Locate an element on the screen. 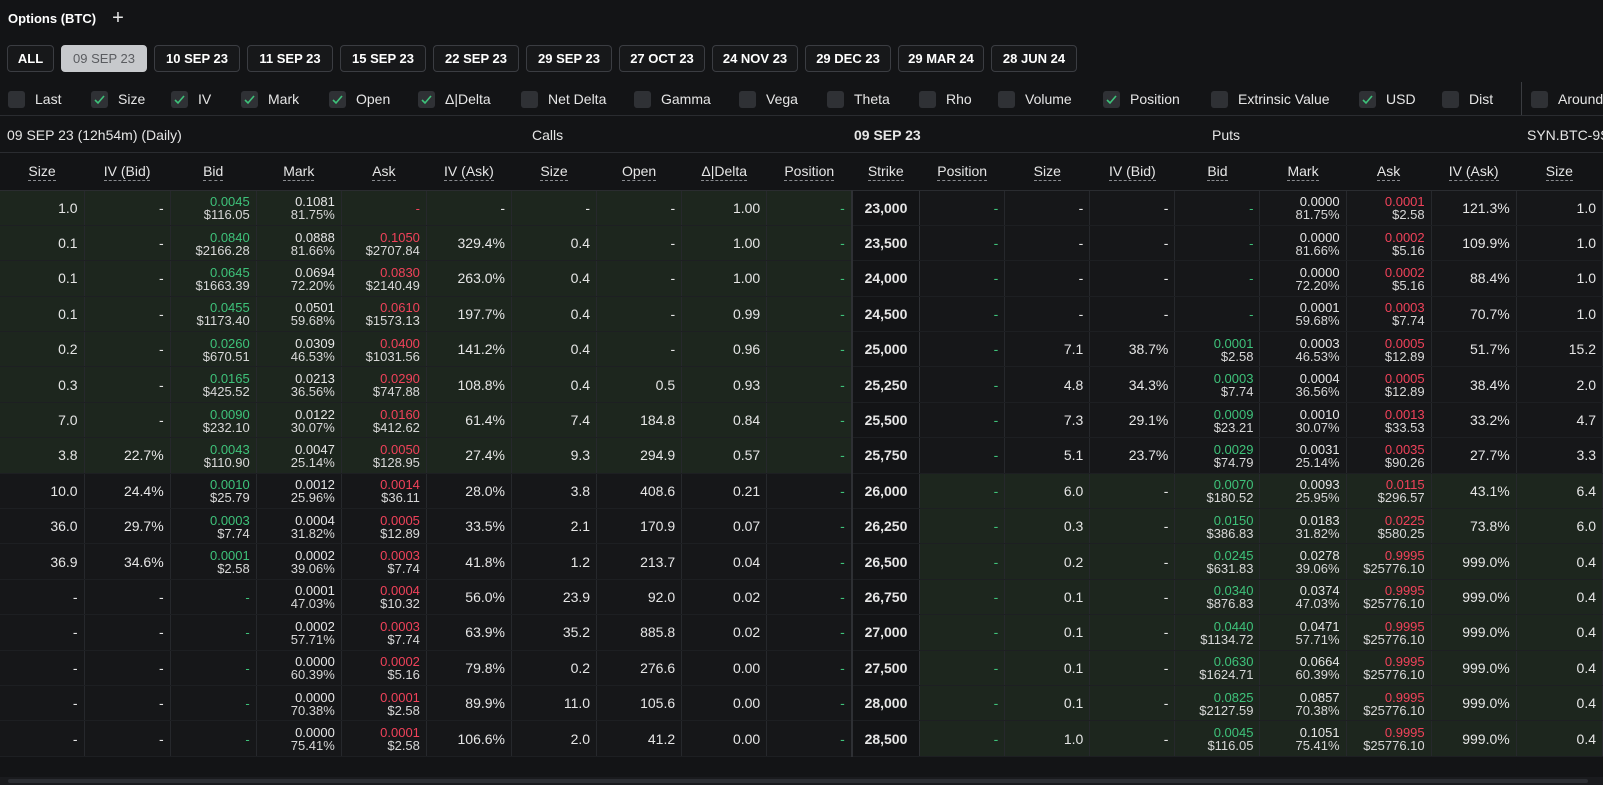  put-size-bid: 7.1 is located at coordinates (1047, 349).